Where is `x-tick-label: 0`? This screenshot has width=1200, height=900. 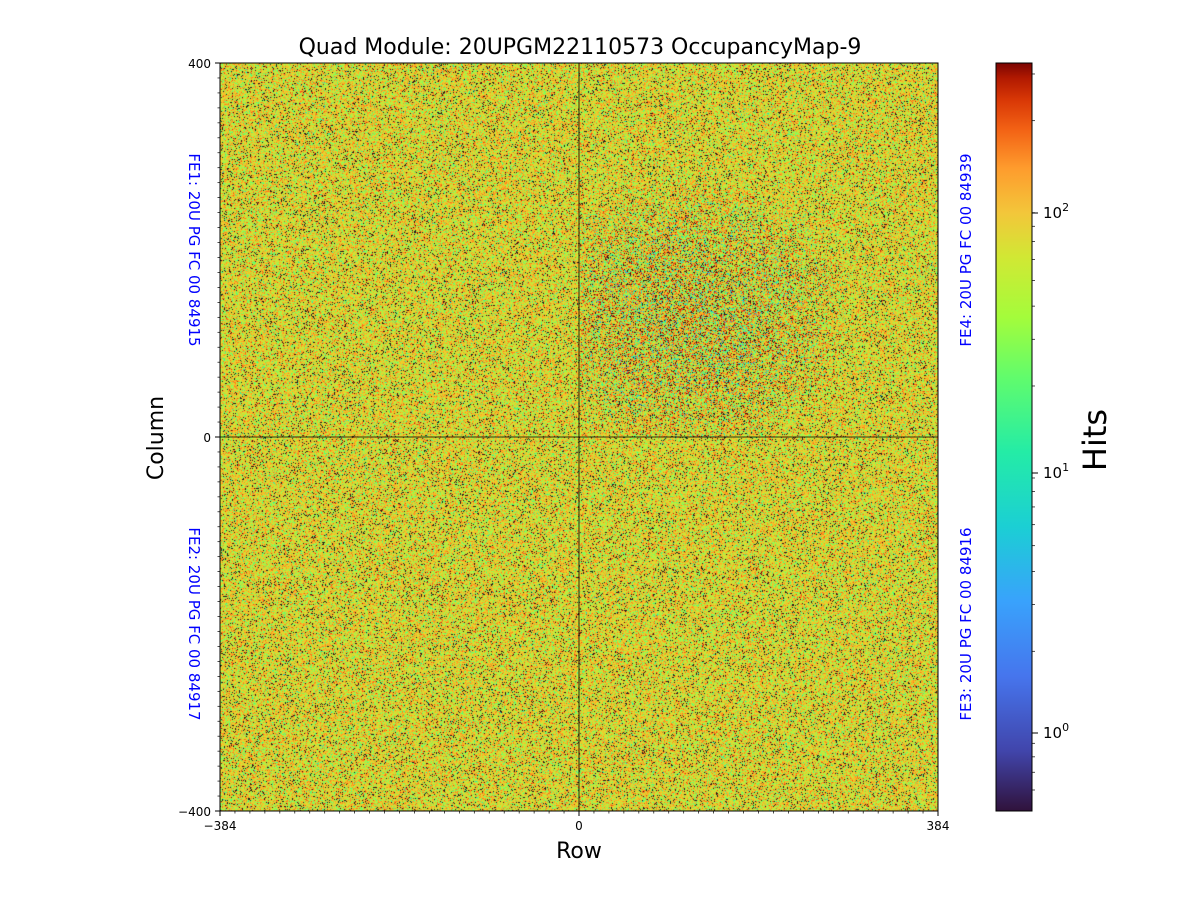 x-tick-label: 0 is located at coordinates (579, 826).